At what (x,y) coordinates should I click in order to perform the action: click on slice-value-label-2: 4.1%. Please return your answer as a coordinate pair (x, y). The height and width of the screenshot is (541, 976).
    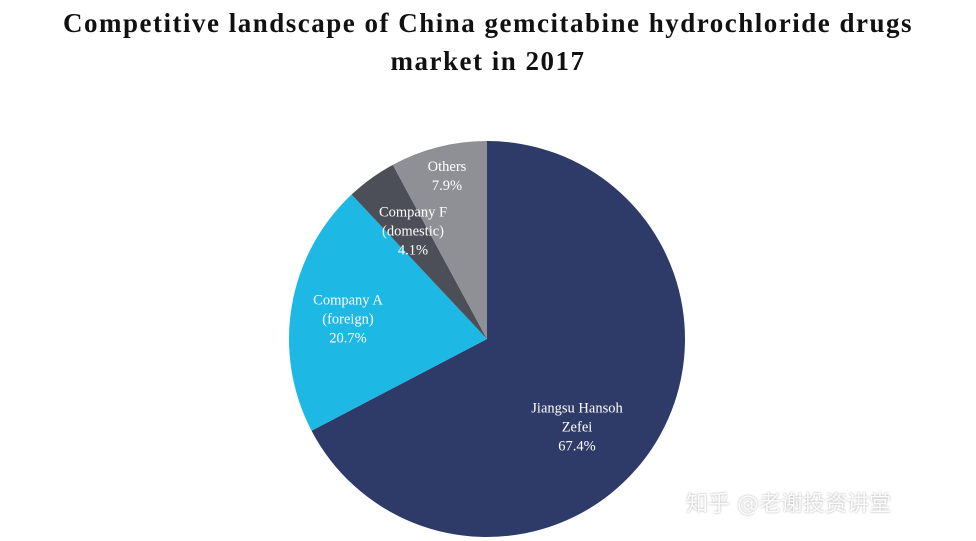
    Looking at the image, I should click on (413, 250).